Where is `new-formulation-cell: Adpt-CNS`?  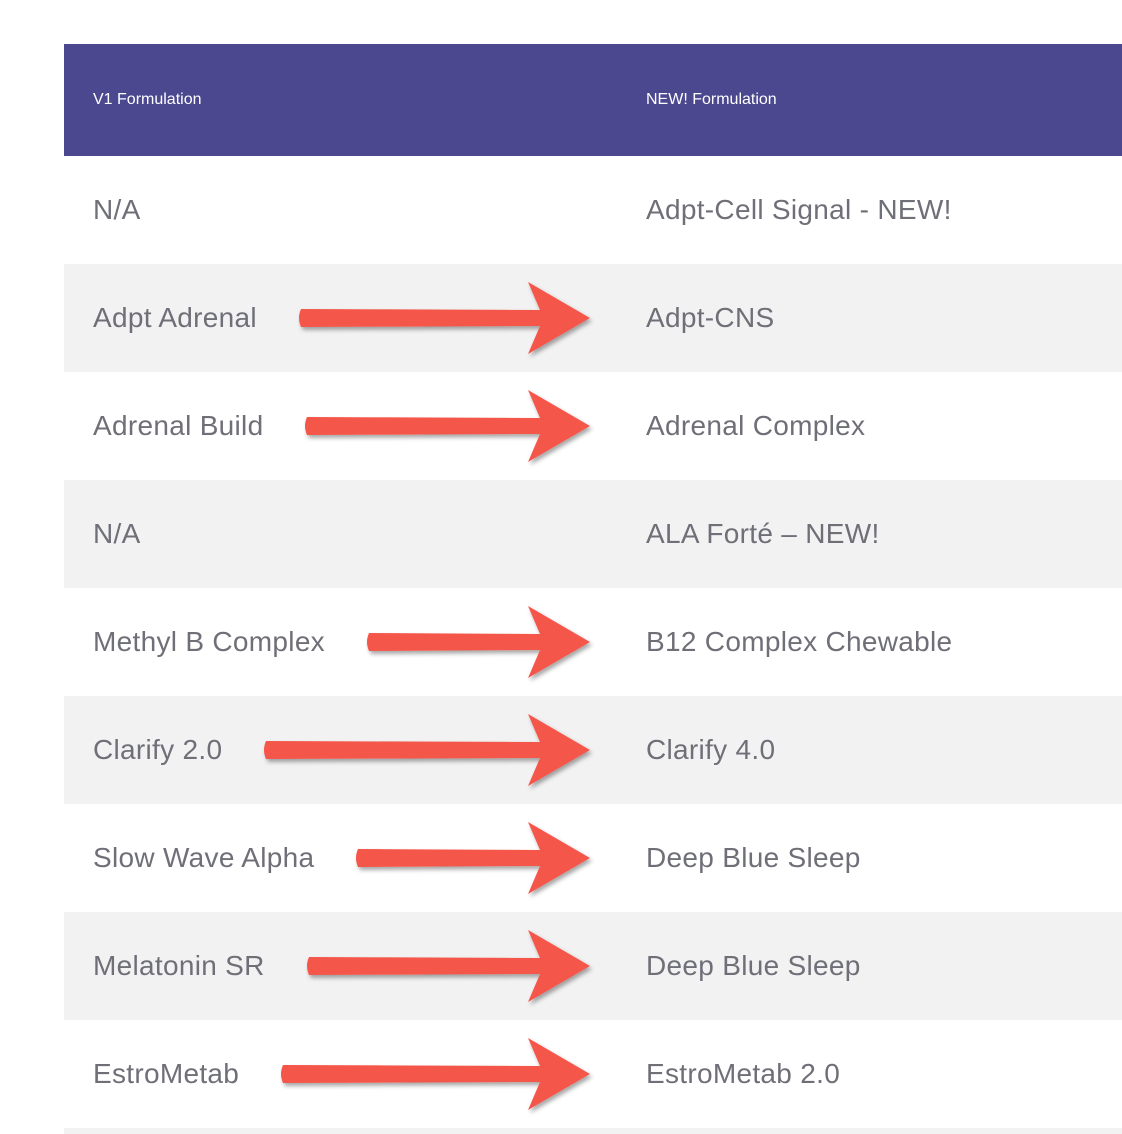
new-formulation-cell: Adpt-CNS is located at coordinates (710, 317).